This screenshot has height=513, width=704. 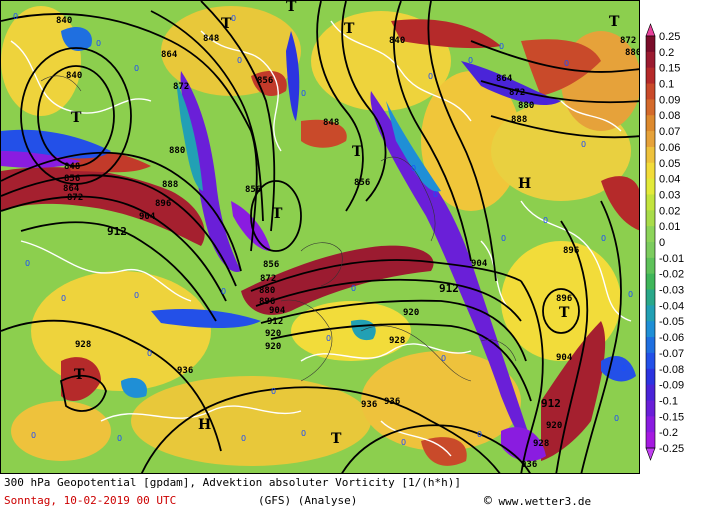 What do you see at coordinates (668, 433) in the screenshot?
I see `colorbar-tick-label: -0.2` at bounding box center [668, 433].